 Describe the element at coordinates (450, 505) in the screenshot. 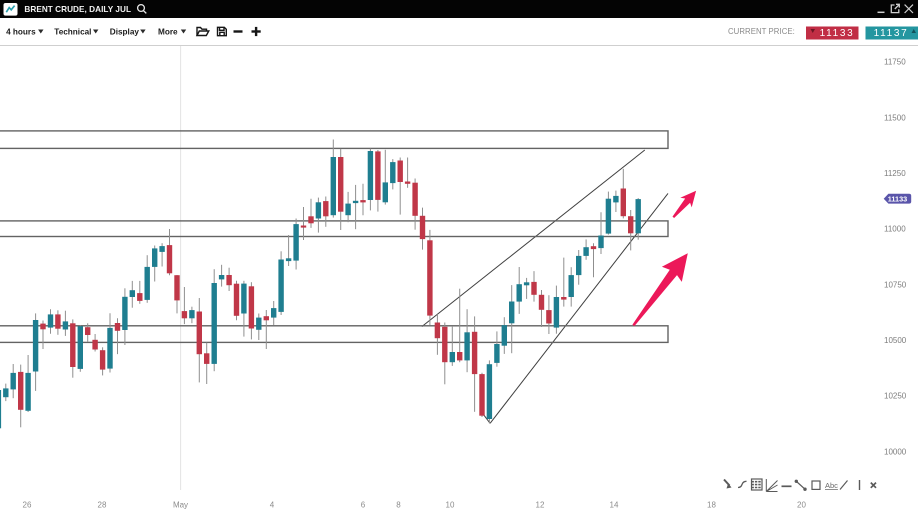

I see `svg-text: 10` at that location.